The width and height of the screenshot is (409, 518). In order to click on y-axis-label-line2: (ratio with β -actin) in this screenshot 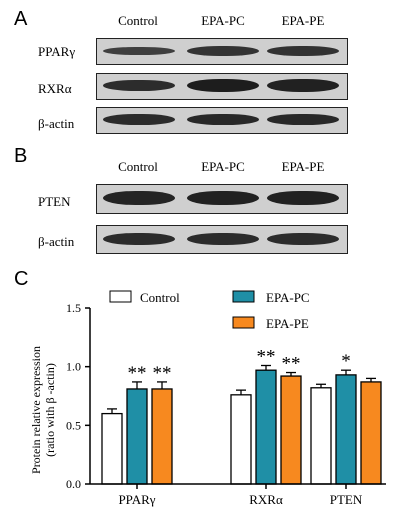, I will do `click(50, 410)`.